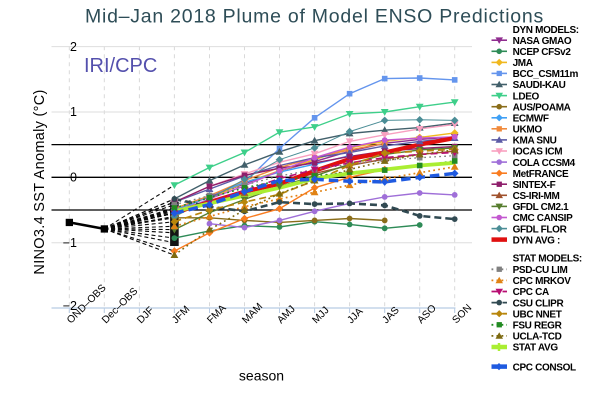  What do you see at coordinates (538, 326) in the screenshot?
I see `svg-text: FSU REGR` at bounding box center [538, 326].